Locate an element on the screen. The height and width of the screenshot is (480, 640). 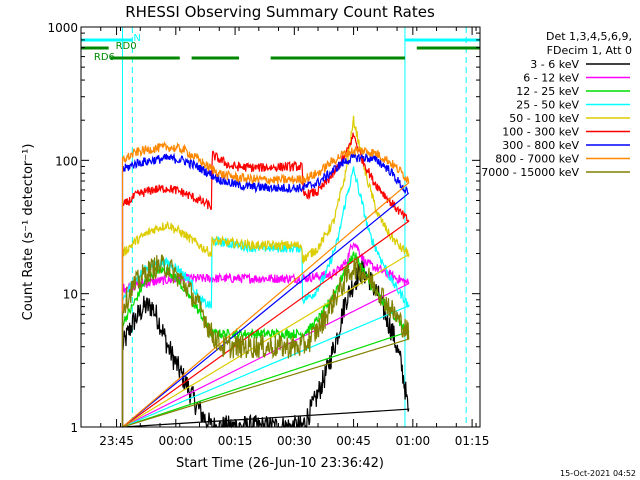
legend-label-8: 7000 - 15000 keV is located at coordinates (530, 172).